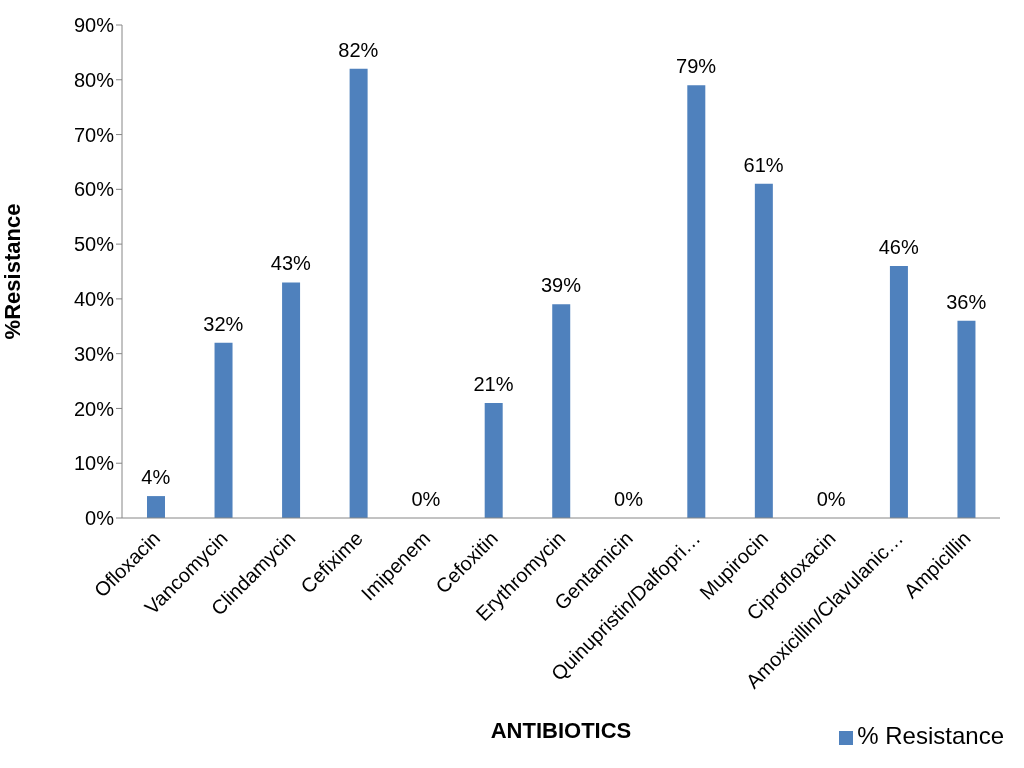  I want to click on y-tick-label: 60%, so click(94, 189).